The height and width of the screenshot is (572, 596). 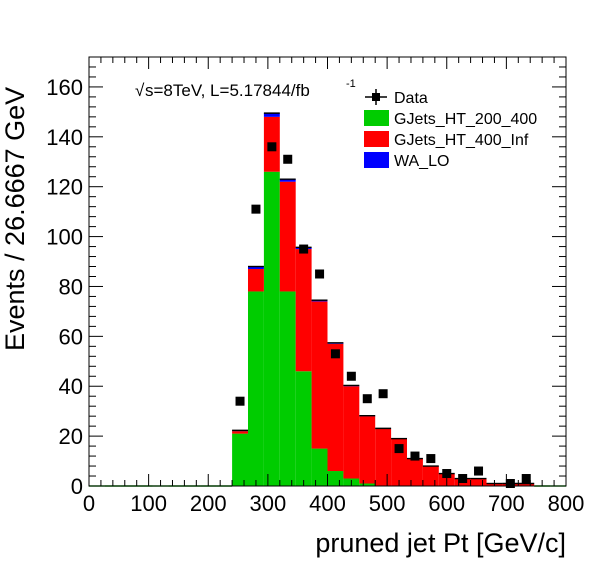 I want to click on y-tick-label: 100, so click(x=64, y=237).